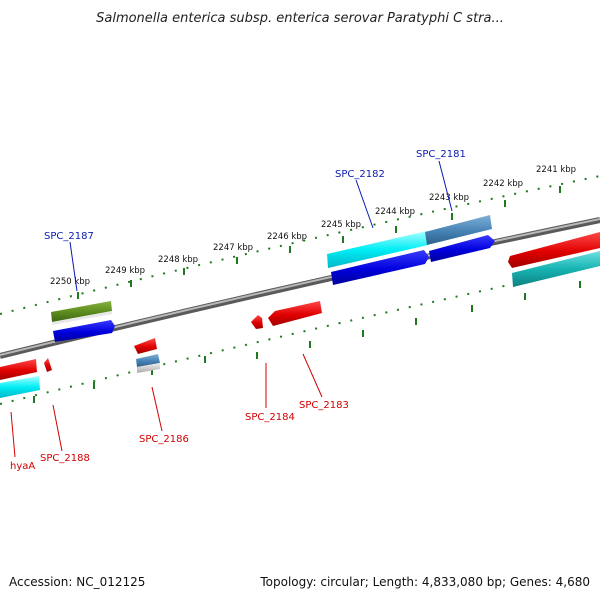 This screenshot has width=600, height=600. Describe the element at coordinates (257, 322) in the screenshot. I see `feature-spc2184` at that location.